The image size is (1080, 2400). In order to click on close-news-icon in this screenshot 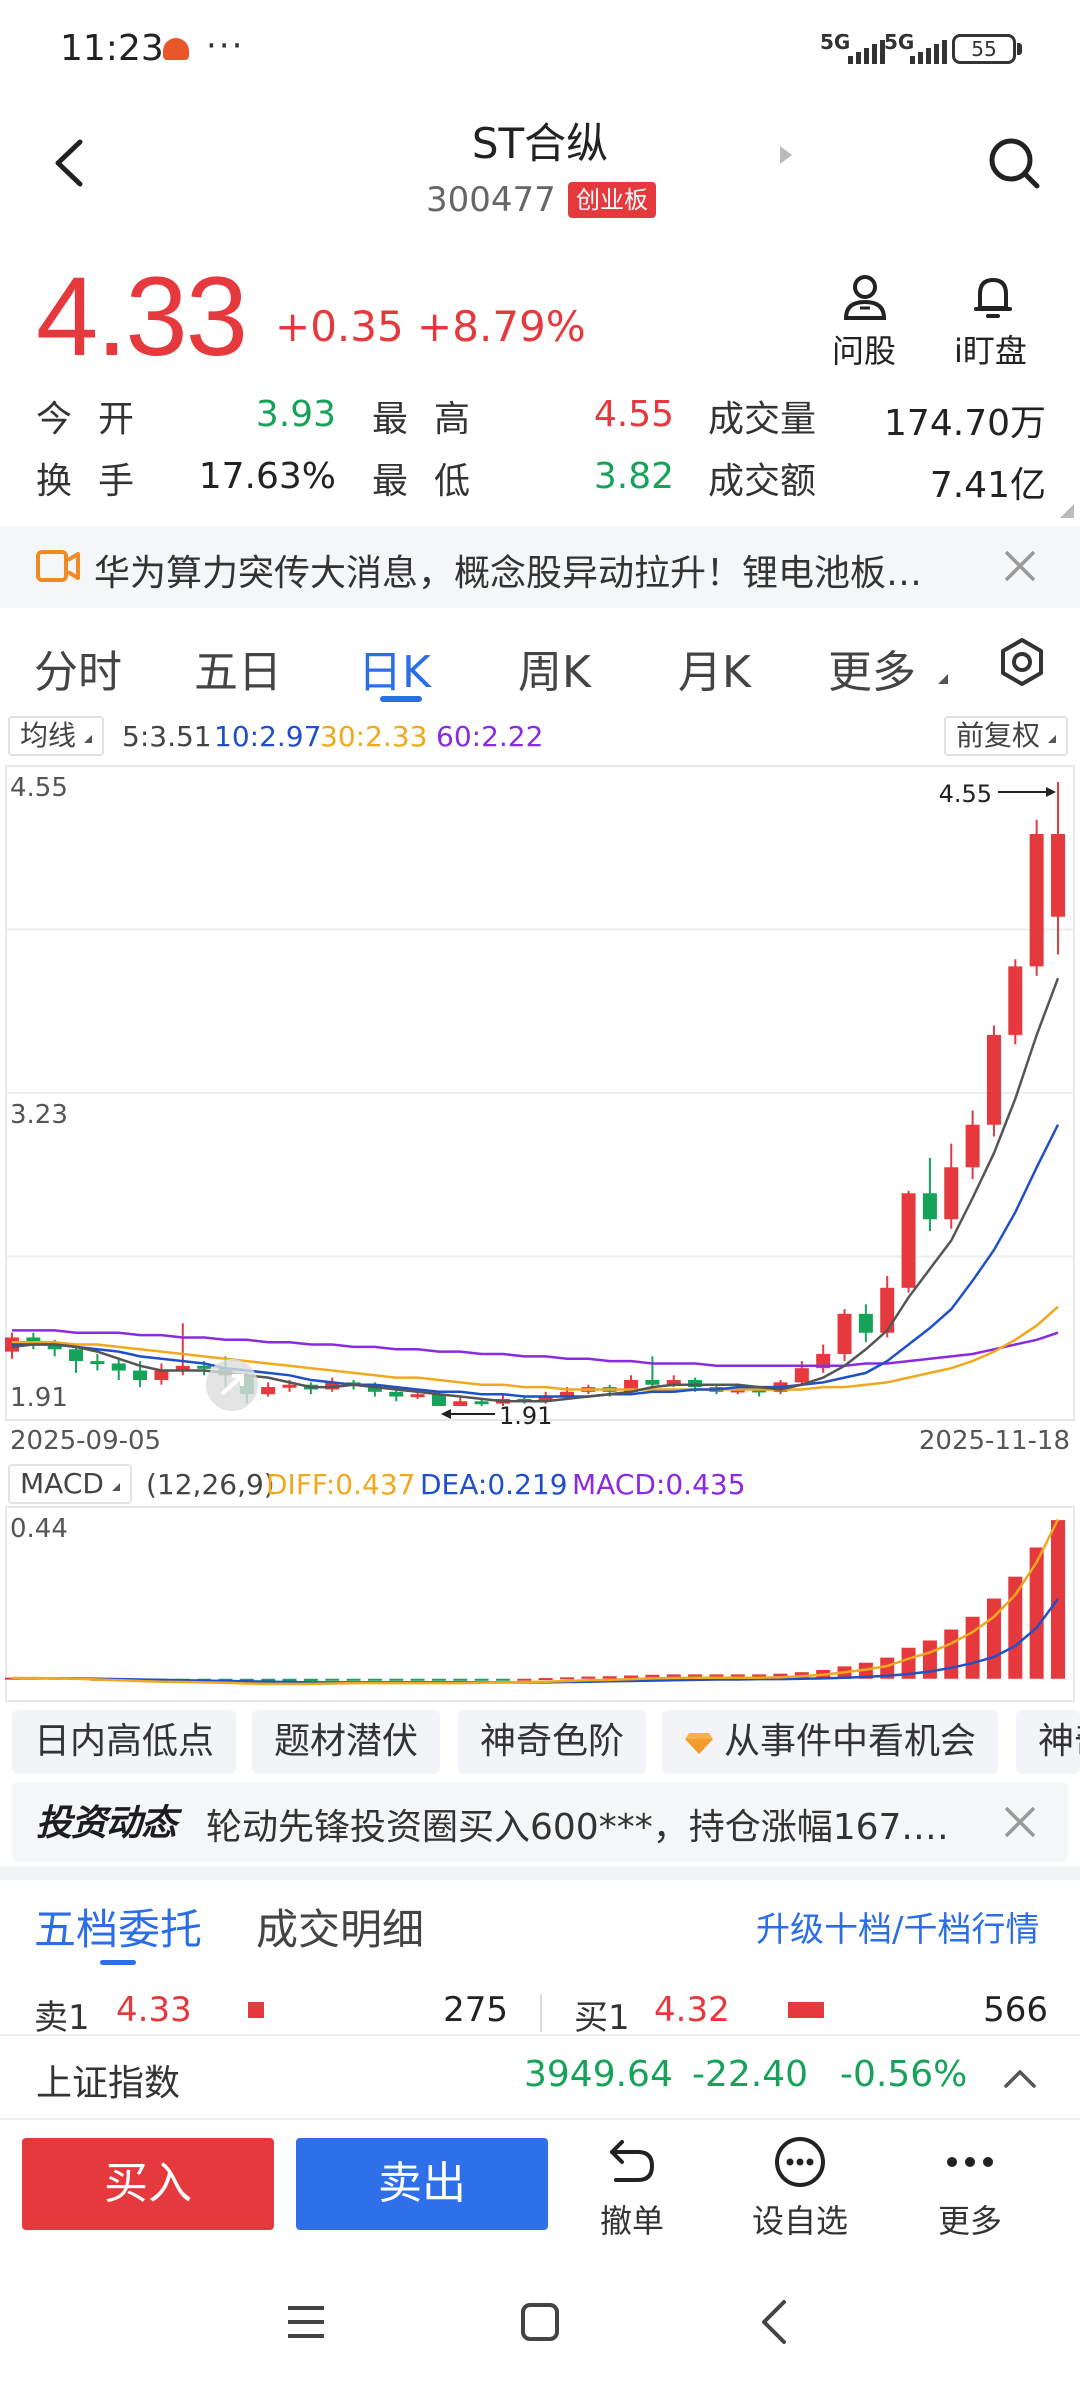, I will do `click(1020, 566)`.